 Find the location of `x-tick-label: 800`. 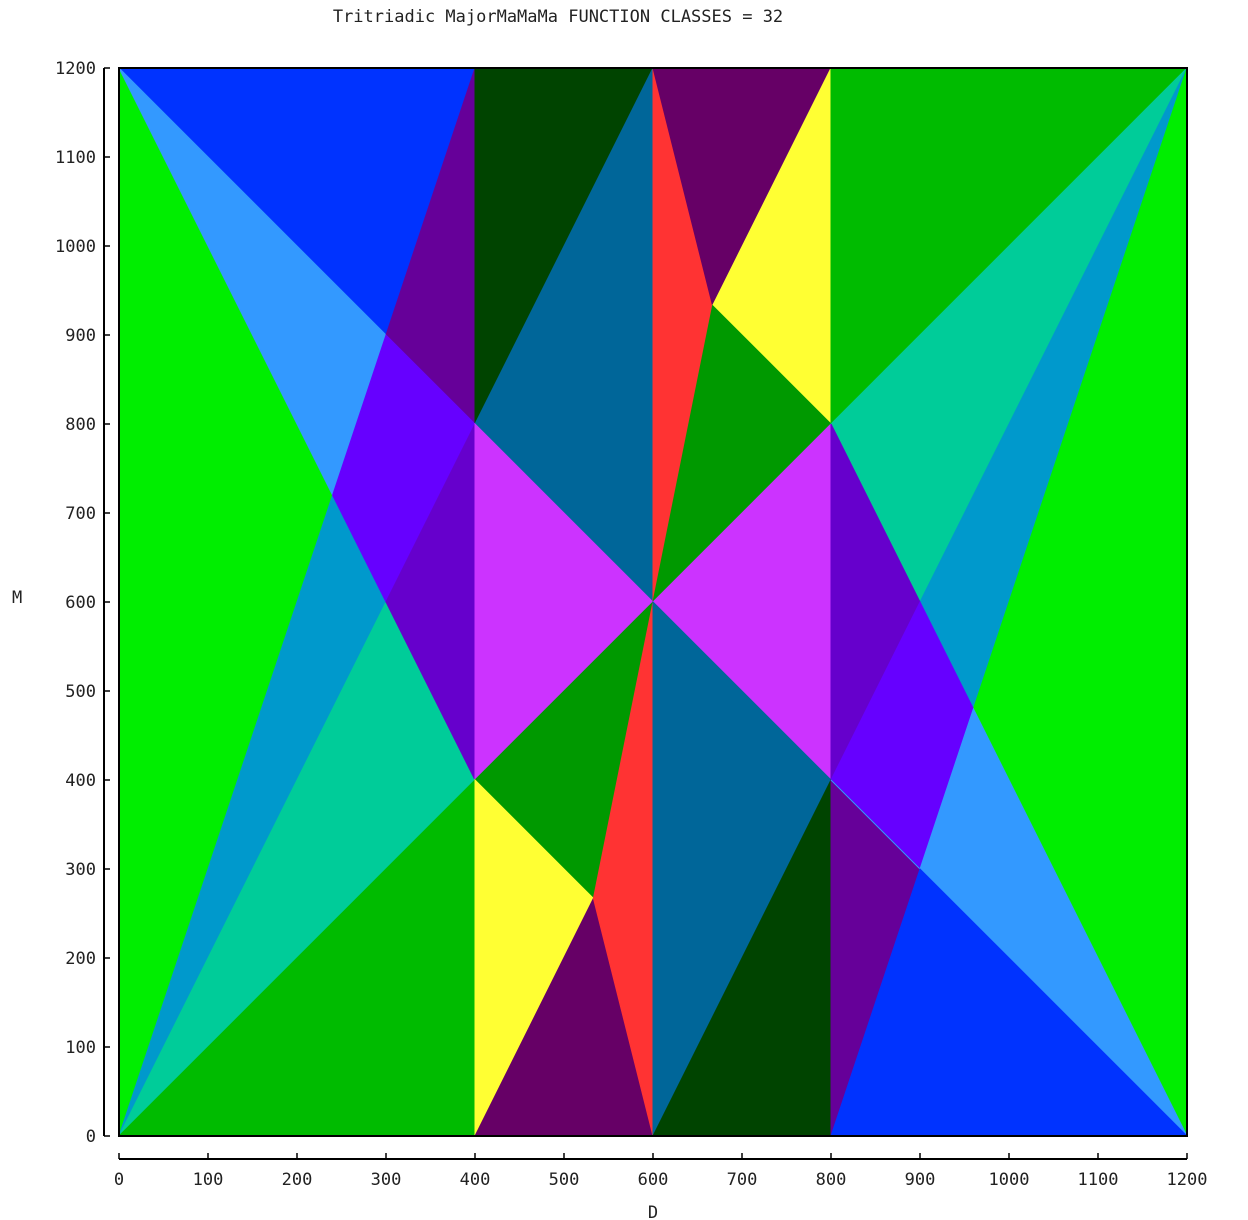

x-tick-label: 800 is located at coordinates (831, 1180).